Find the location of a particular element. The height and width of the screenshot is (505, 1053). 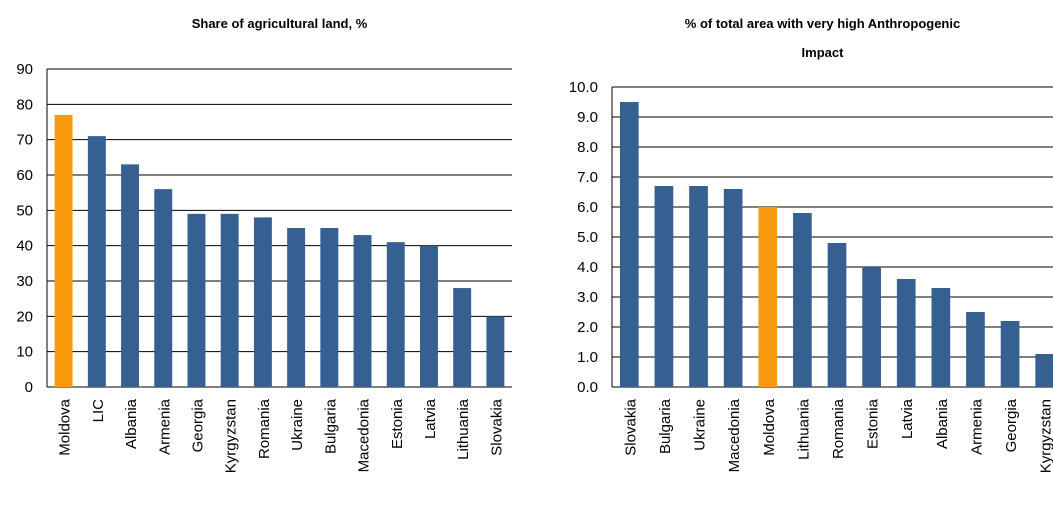

y-tick-label: 9.0 is located at coordinates (587, 117).